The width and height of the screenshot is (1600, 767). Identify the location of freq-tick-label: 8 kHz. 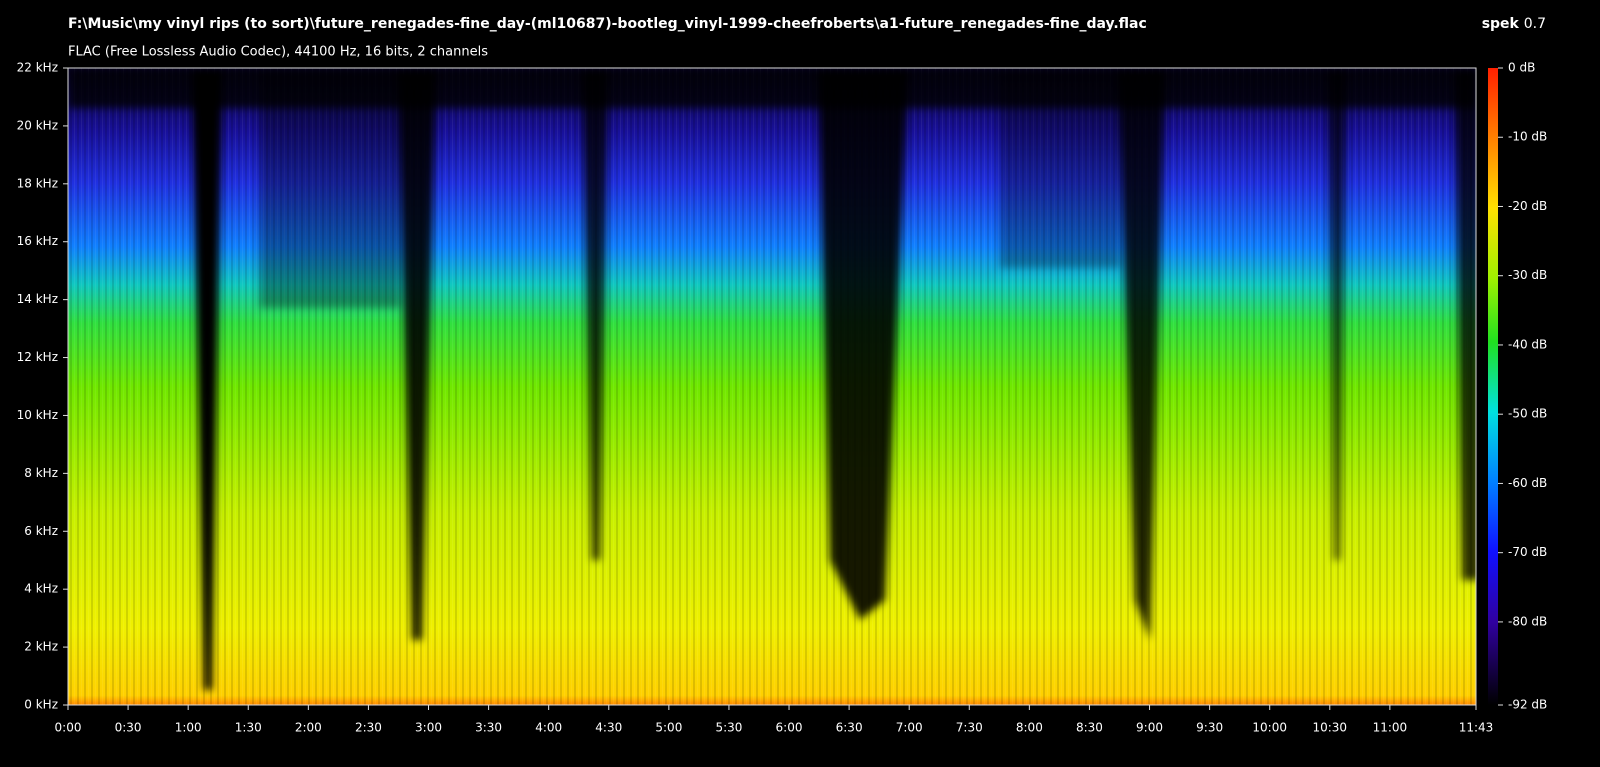
(41, 473).